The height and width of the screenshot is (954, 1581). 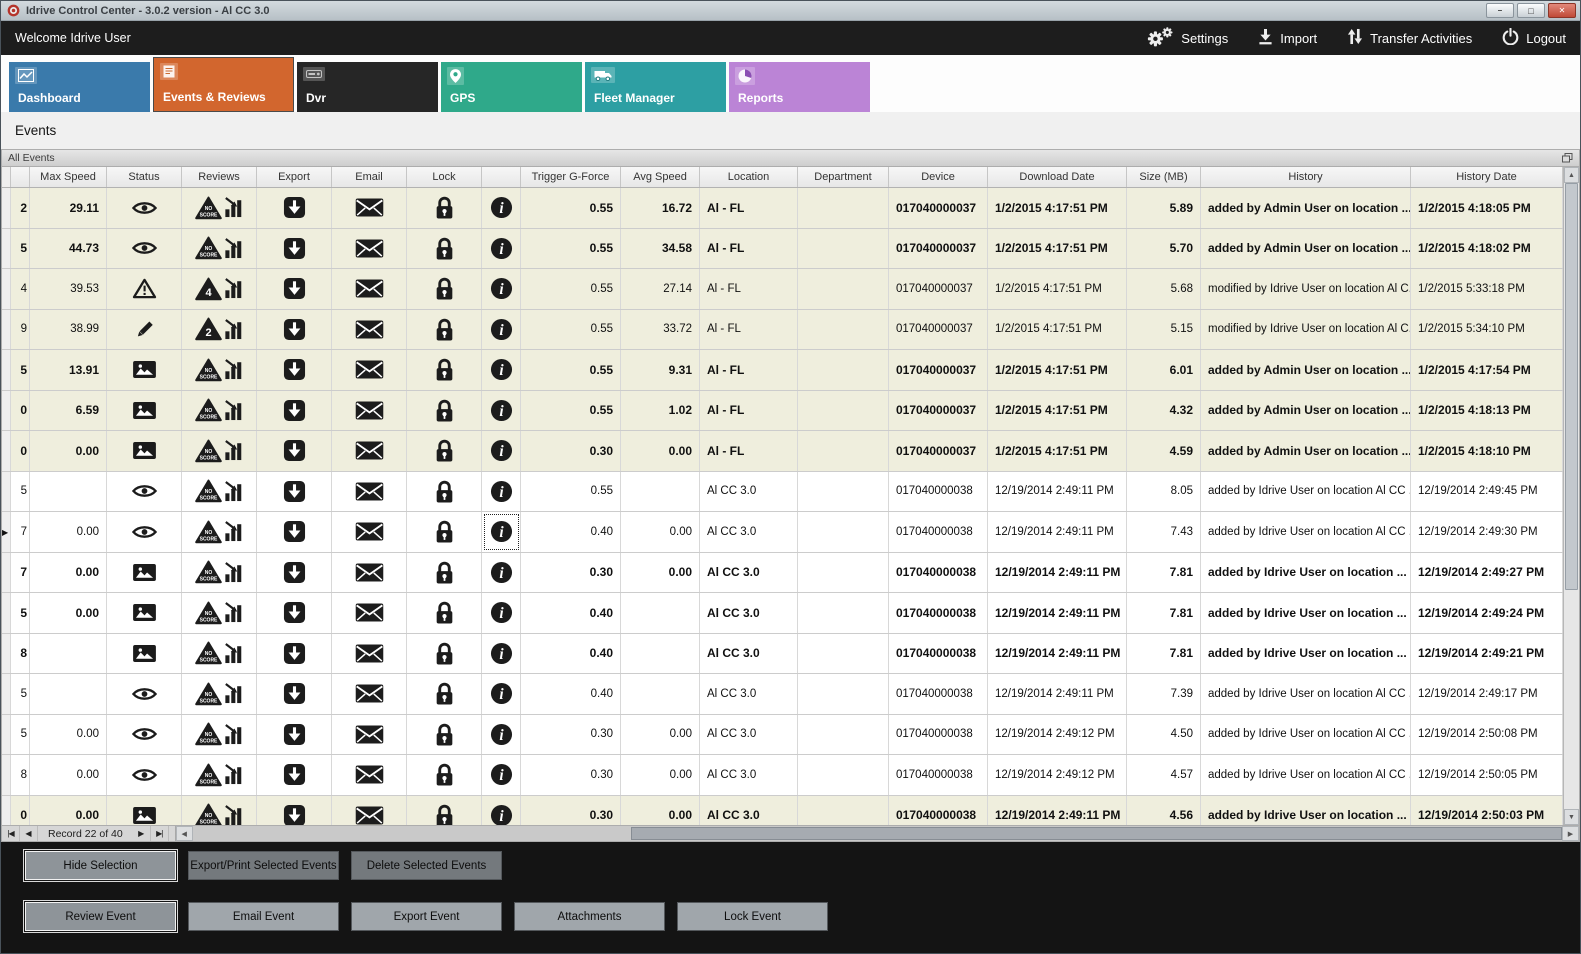 I want to click on close-button, so click(x=1562, y=10).